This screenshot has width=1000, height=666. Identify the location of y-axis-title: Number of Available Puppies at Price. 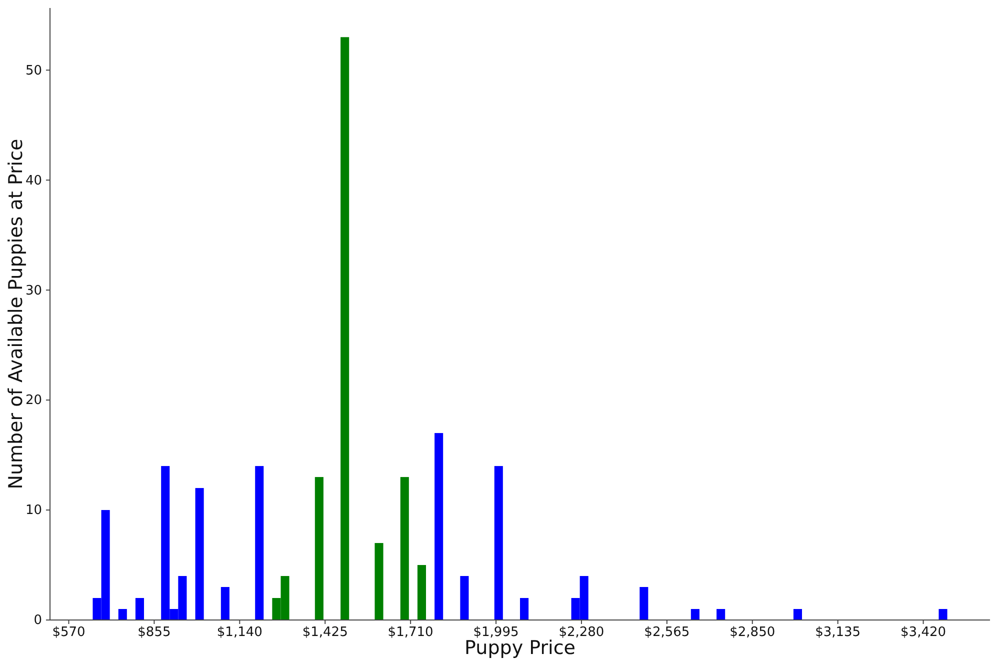
(16, 314).